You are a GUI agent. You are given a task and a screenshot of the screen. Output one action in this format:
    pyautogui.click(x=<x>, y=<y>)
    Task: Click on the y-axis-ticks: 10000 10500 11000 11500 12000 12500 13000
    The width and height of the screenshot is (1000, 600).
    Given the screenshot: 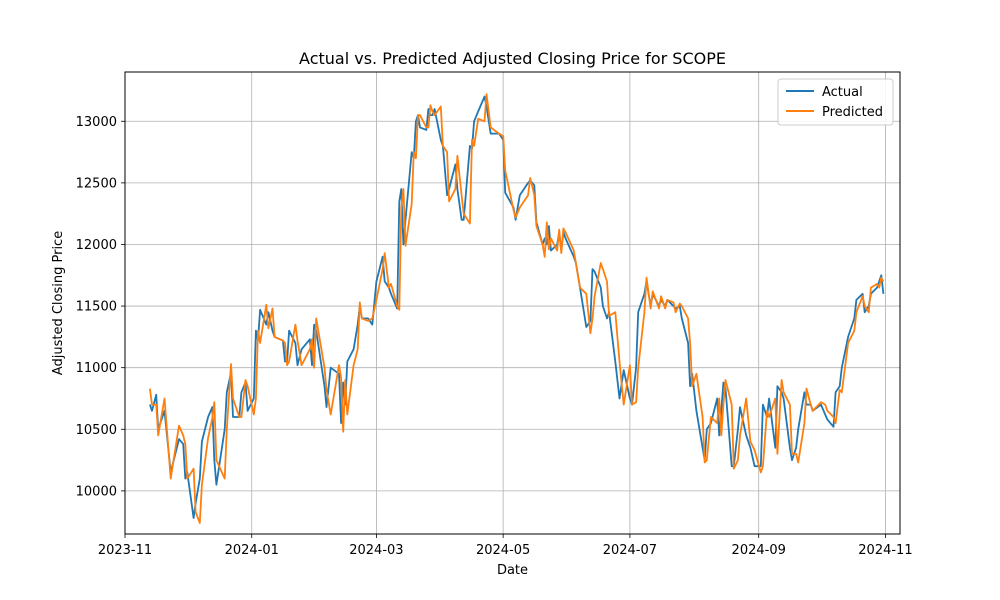 What is the action you would take?
    pyautogui.click(x=100, y=307)
    